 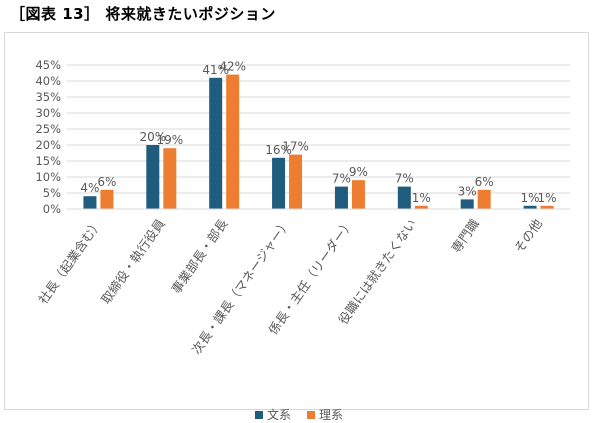 What do you see at coordinates (52, 193) in the screenshot?
I see `y-tick-label: 5%` at bounding box center [52, 193].